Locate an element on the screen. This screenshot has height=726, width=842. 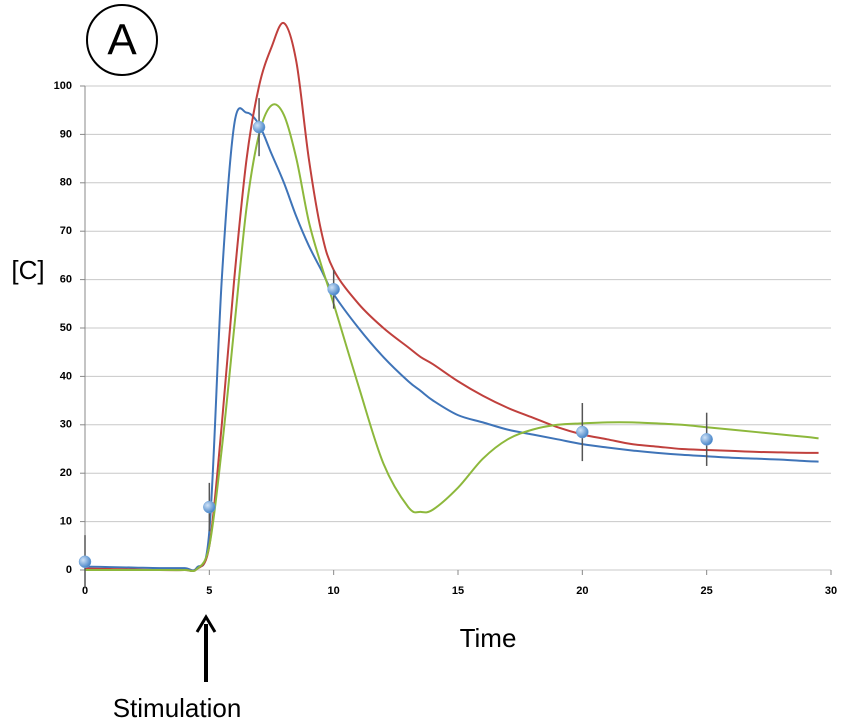
panel-label: A is located at coordinates (122, 40).